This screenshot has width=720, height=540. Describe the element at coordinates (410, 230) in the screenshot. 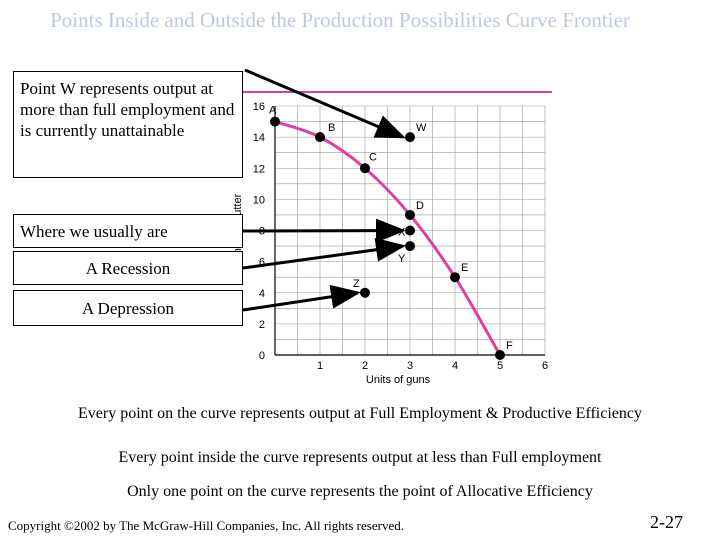

I see `point-x` at that location.